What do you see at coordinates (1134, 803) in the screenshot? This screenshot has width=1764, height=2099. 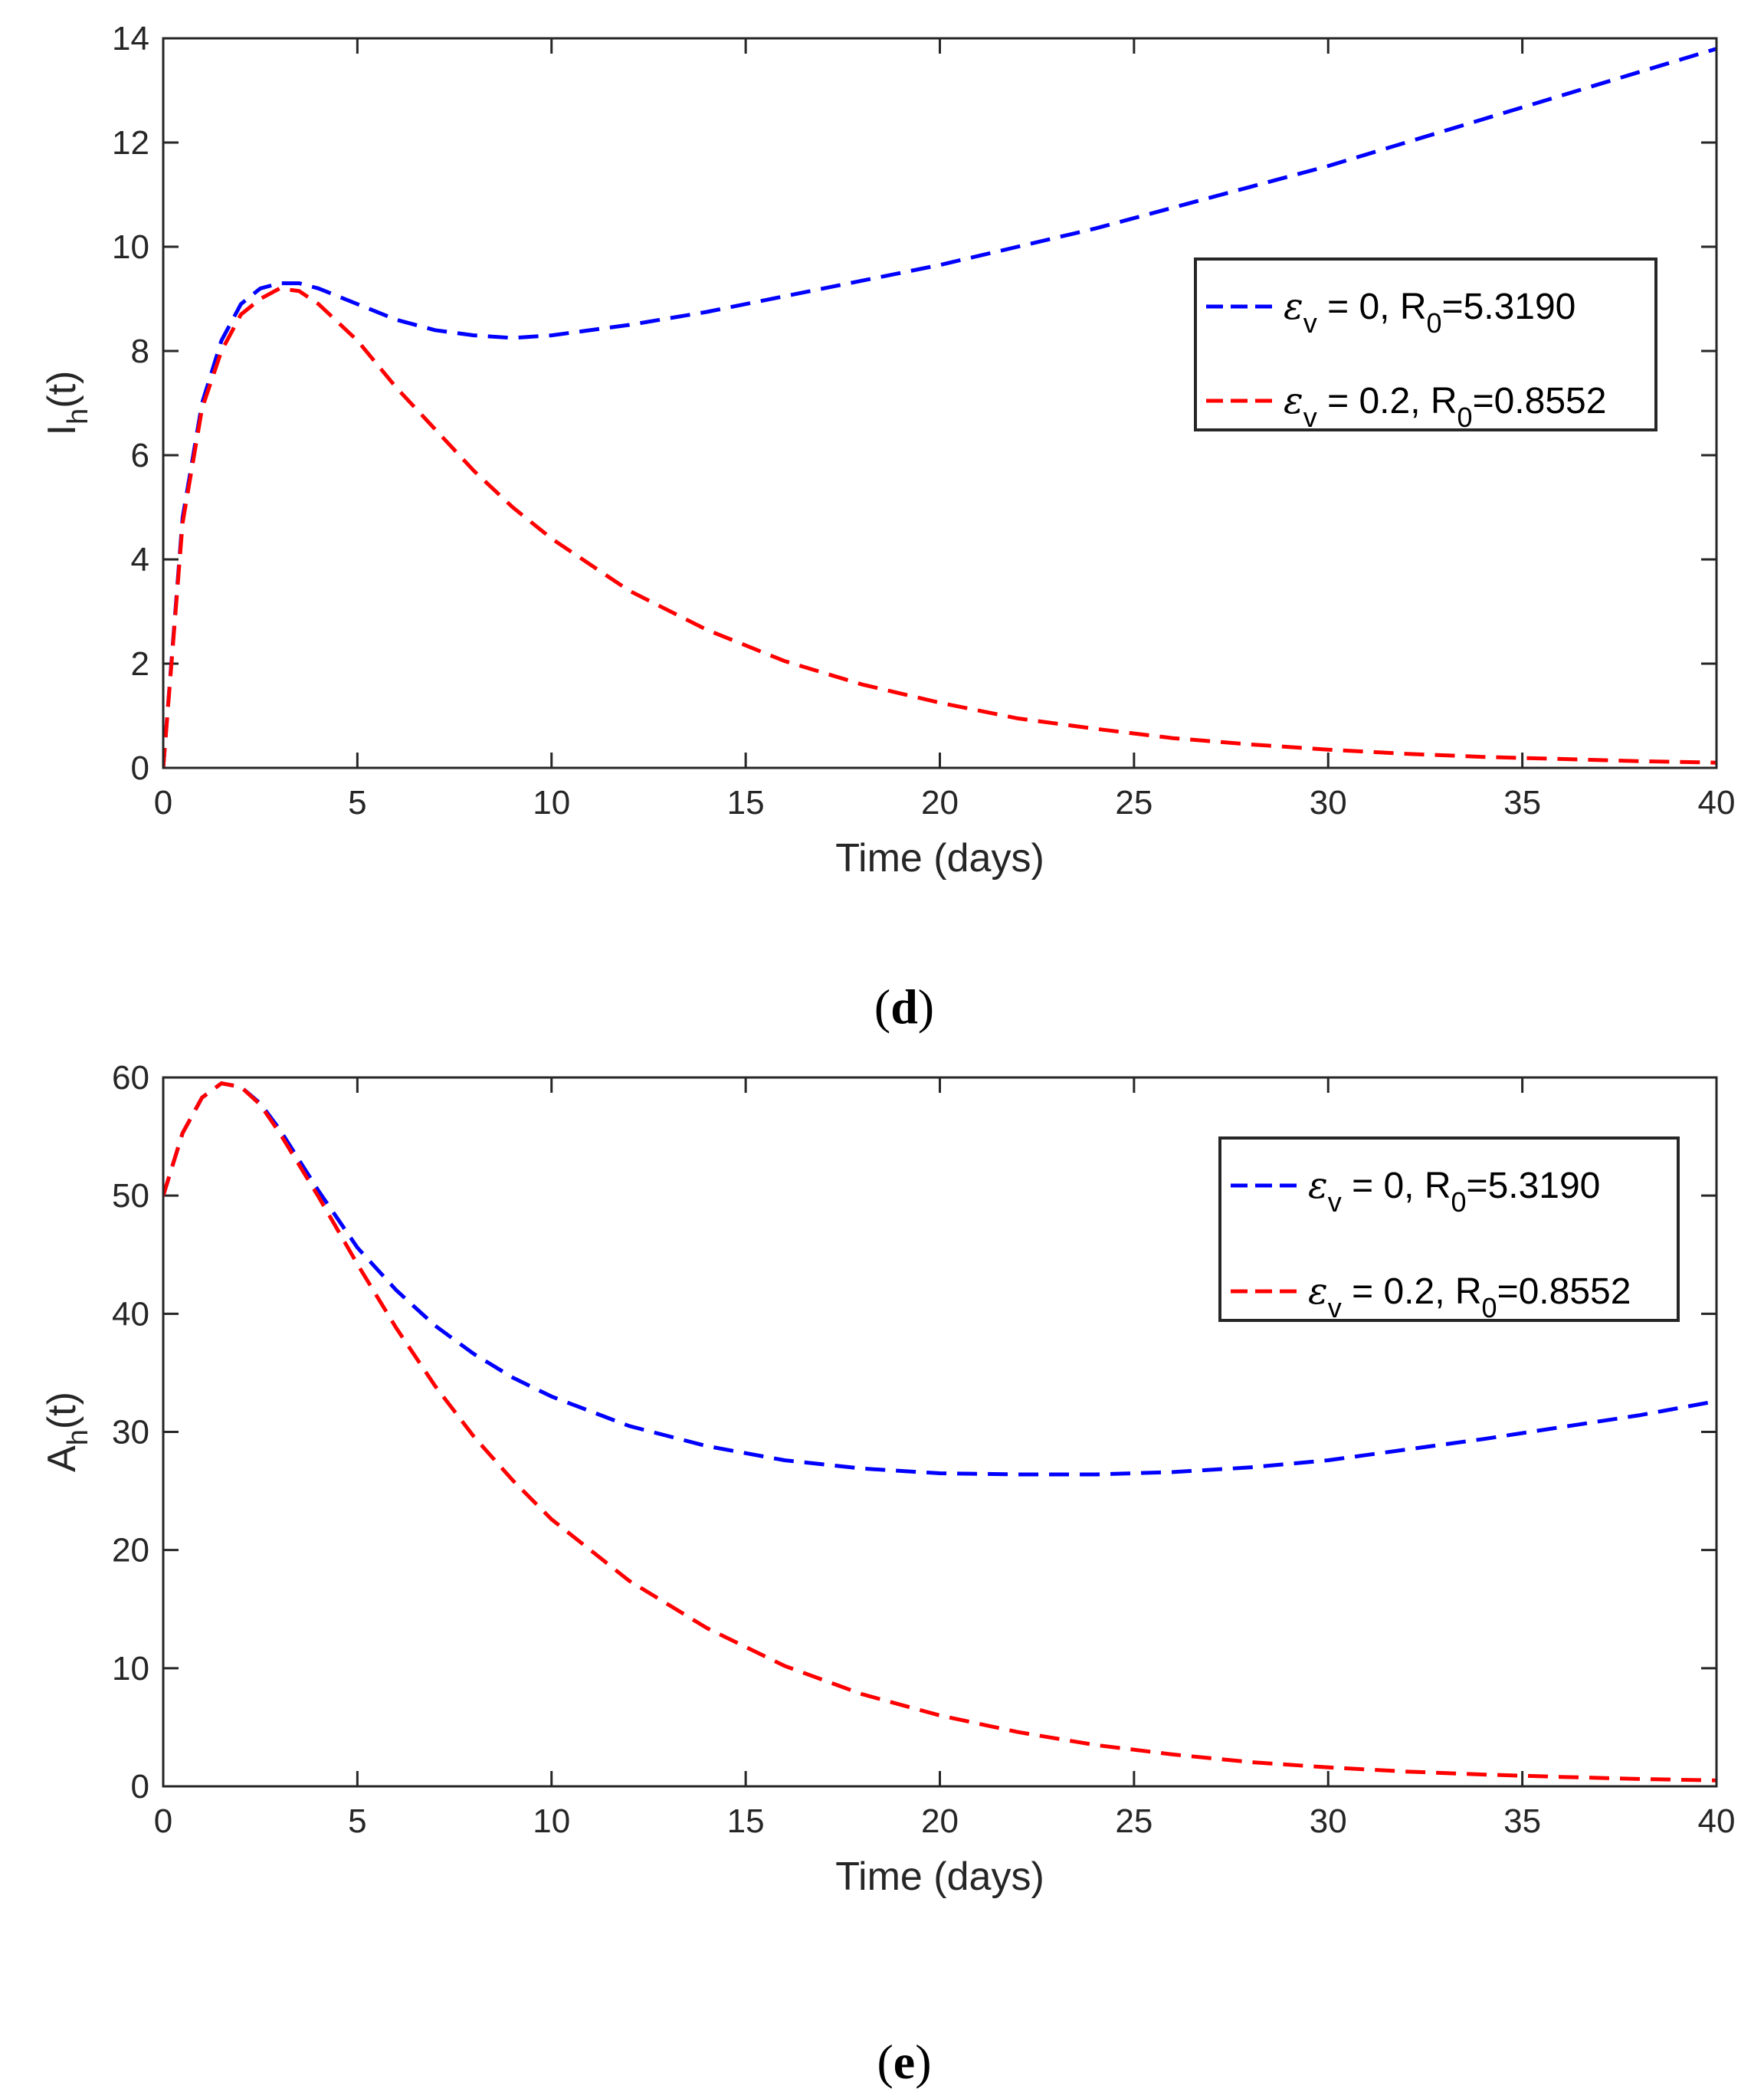 I see `panel-d-x-tick-label: 25` at bounding box center [1134, 803].